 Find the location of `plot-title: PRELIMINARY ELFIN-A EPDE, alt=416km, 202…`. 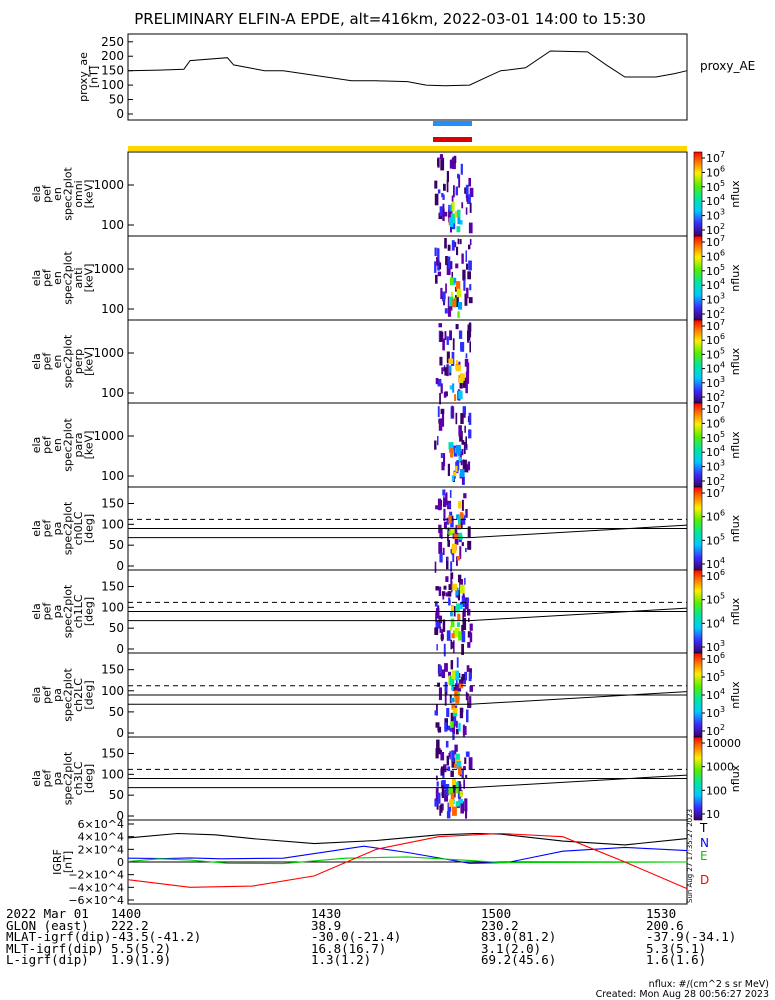

plot-title: PRELIMINARY ELFIN-A EPDE, alt=416km, 202… is located at coordinates (390, 19).